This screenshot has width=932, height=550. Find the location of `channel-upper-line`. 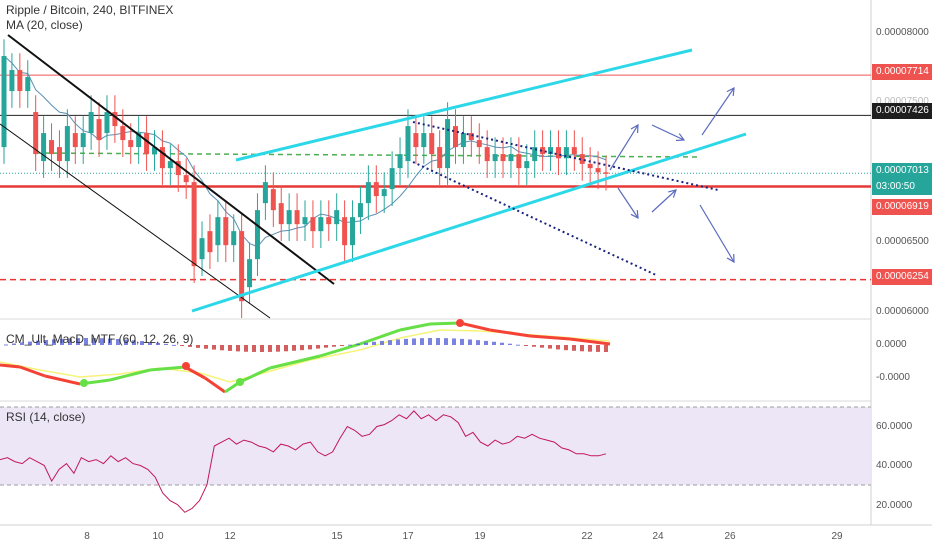

channel-upper-line is located at coordinates (464, 105).